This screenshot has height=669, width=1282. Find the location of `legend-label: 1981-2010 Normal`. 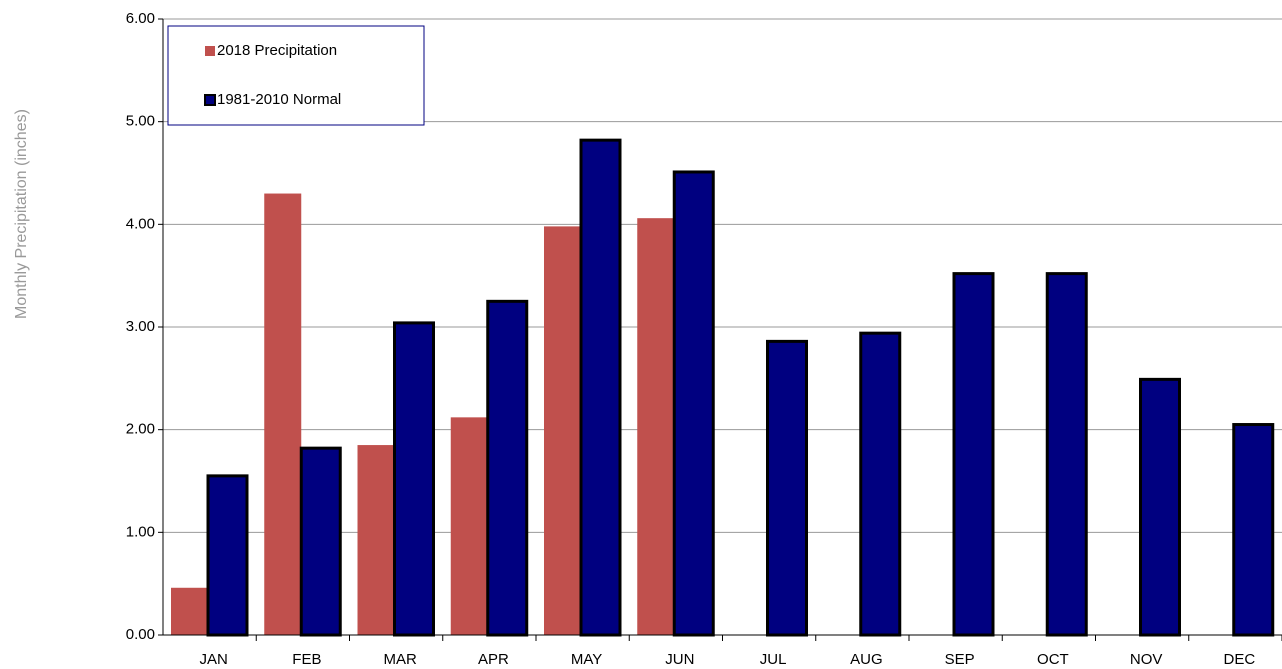

legend-label: 1981-2010 Normal is located at coordinates (279, 99).